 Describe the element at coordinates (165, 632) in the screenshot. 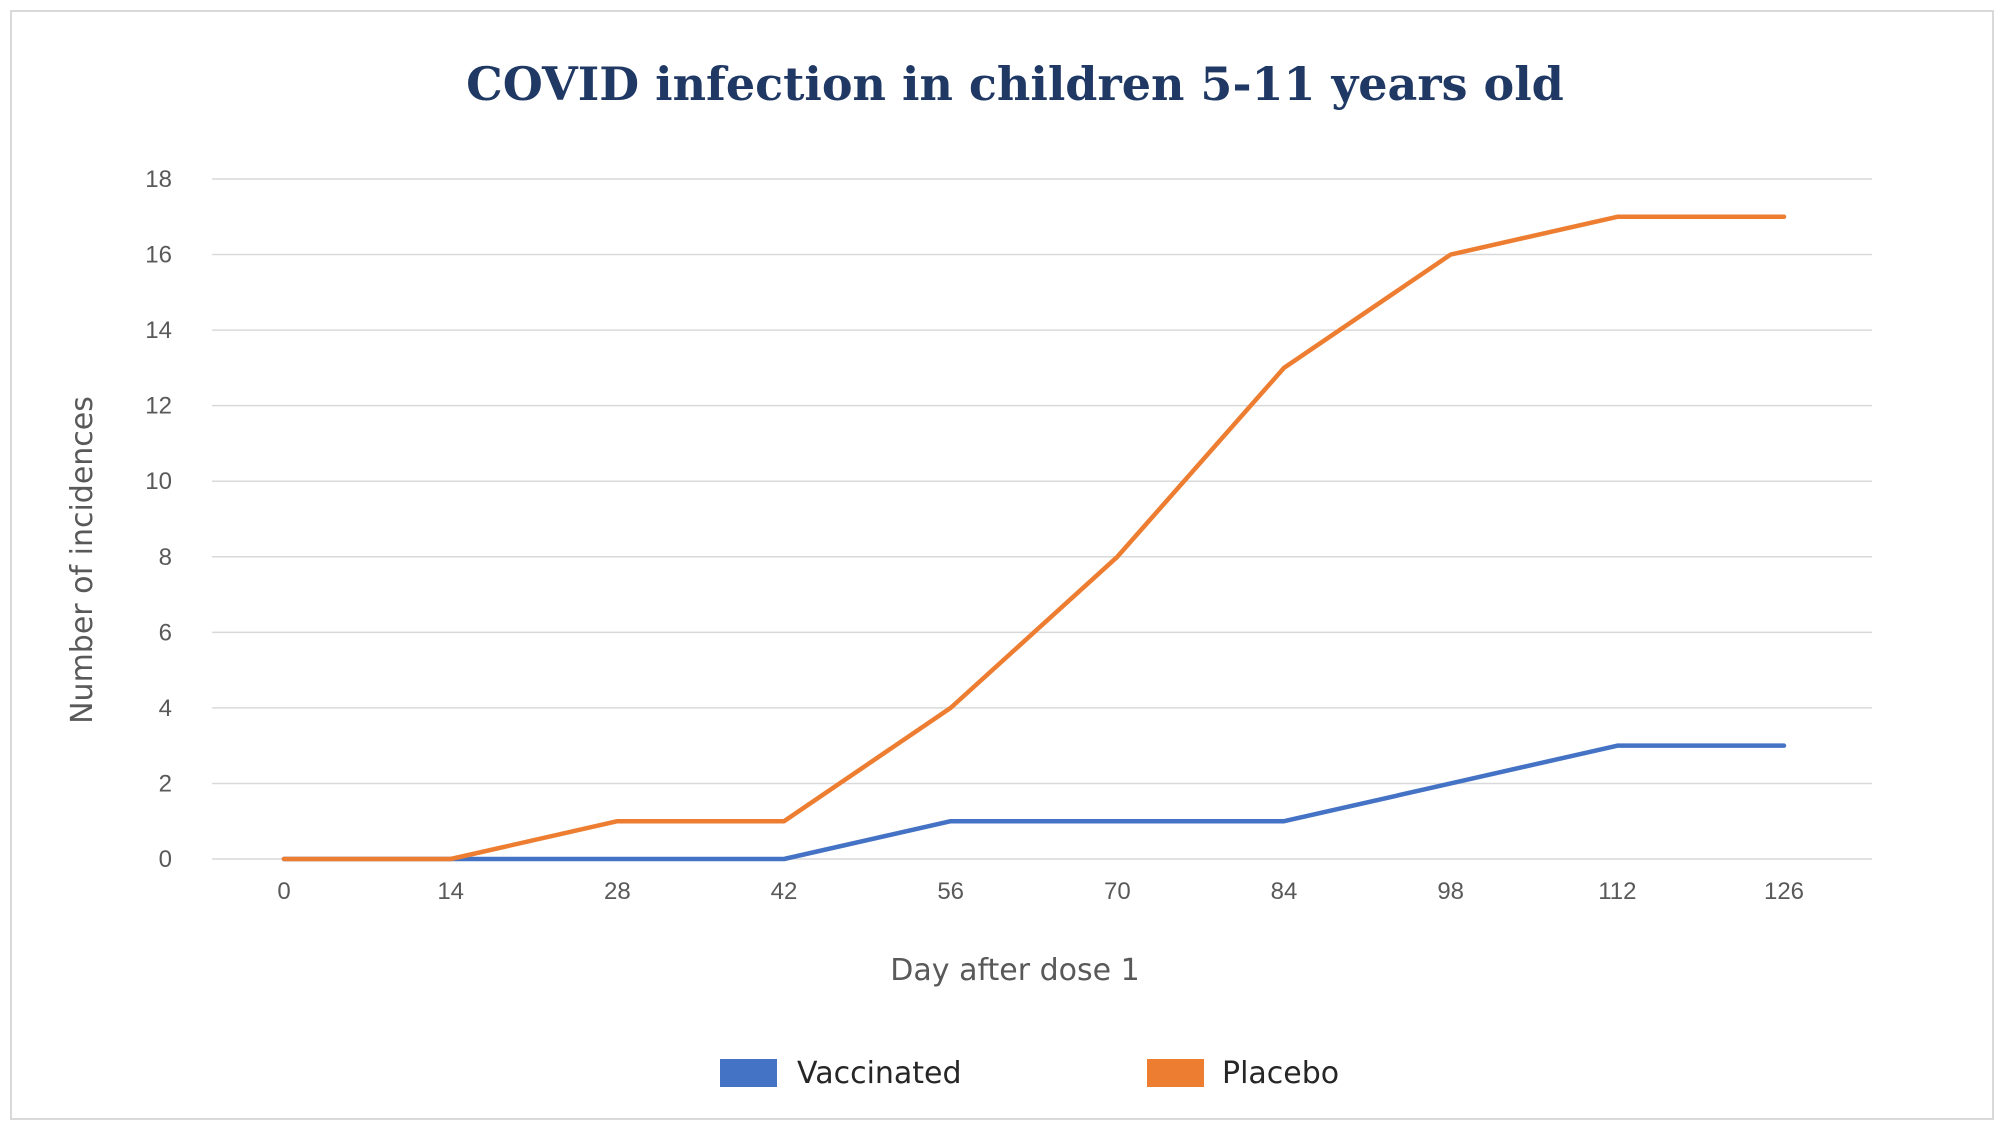

I see `y-tick-label: 6` at that location.